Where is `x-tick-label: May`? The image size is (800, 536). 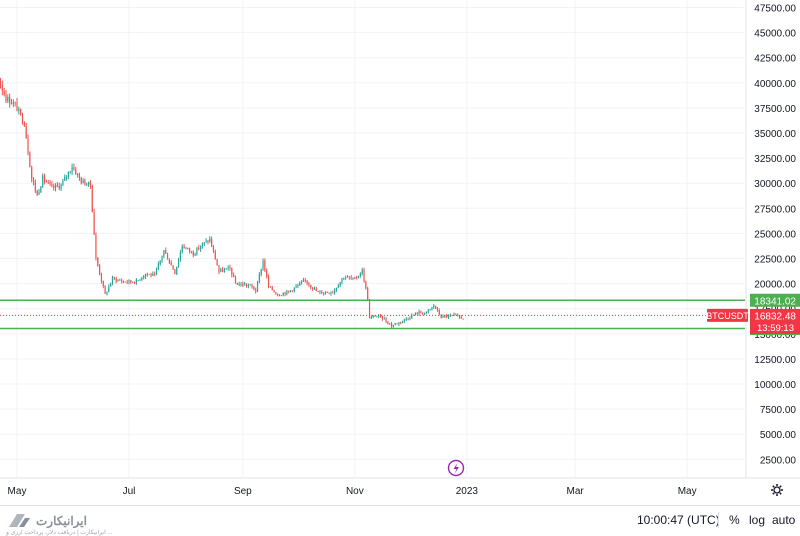 x-tick-label: May is located at coordinates (687, 491).